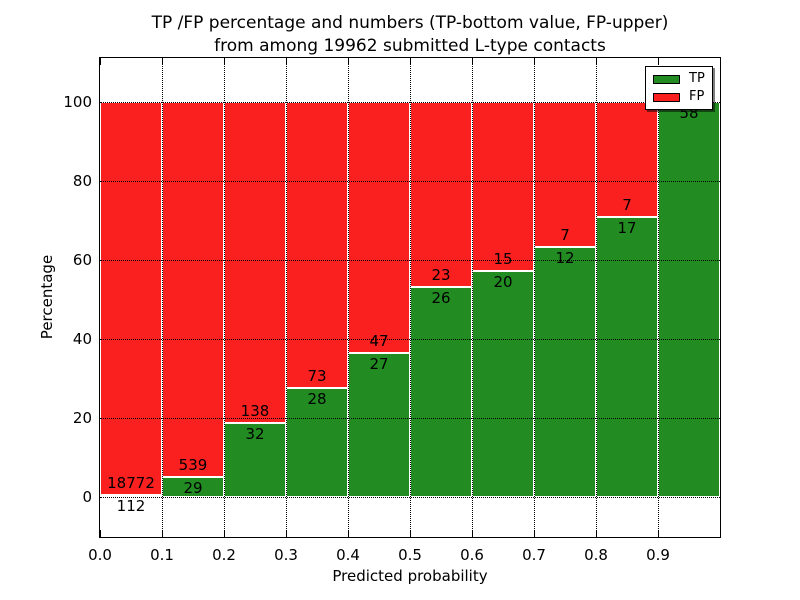 Image resolution: width=800 pixels, height=600 pixels. What do you see at coordinates (100, 555) in the screenshot?
I see `x-tick-label: 0.0` at bounding box center [100, 555].